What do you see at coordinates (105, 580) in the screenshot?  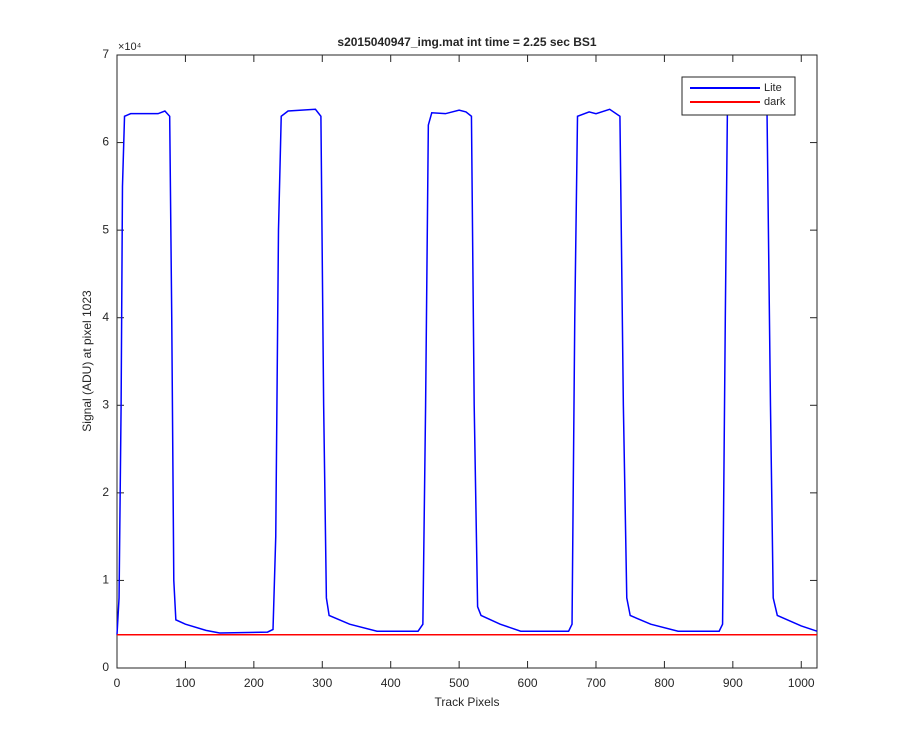 I see `y-tick-label: 1` at bounding box center [105, 580].